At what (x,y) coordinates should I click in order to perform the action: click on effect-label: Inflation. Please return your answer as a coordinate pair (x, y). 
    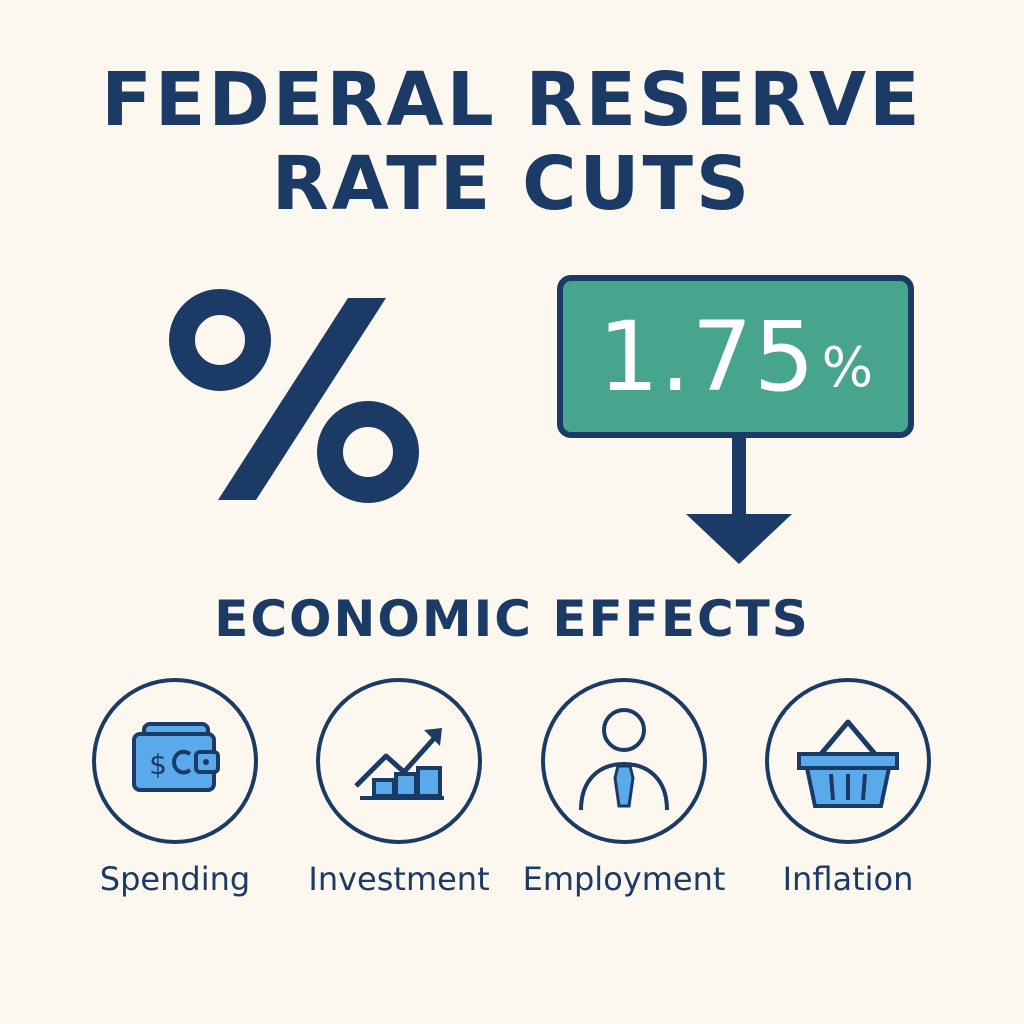
    Looking at the image, I should click on (848, 879).